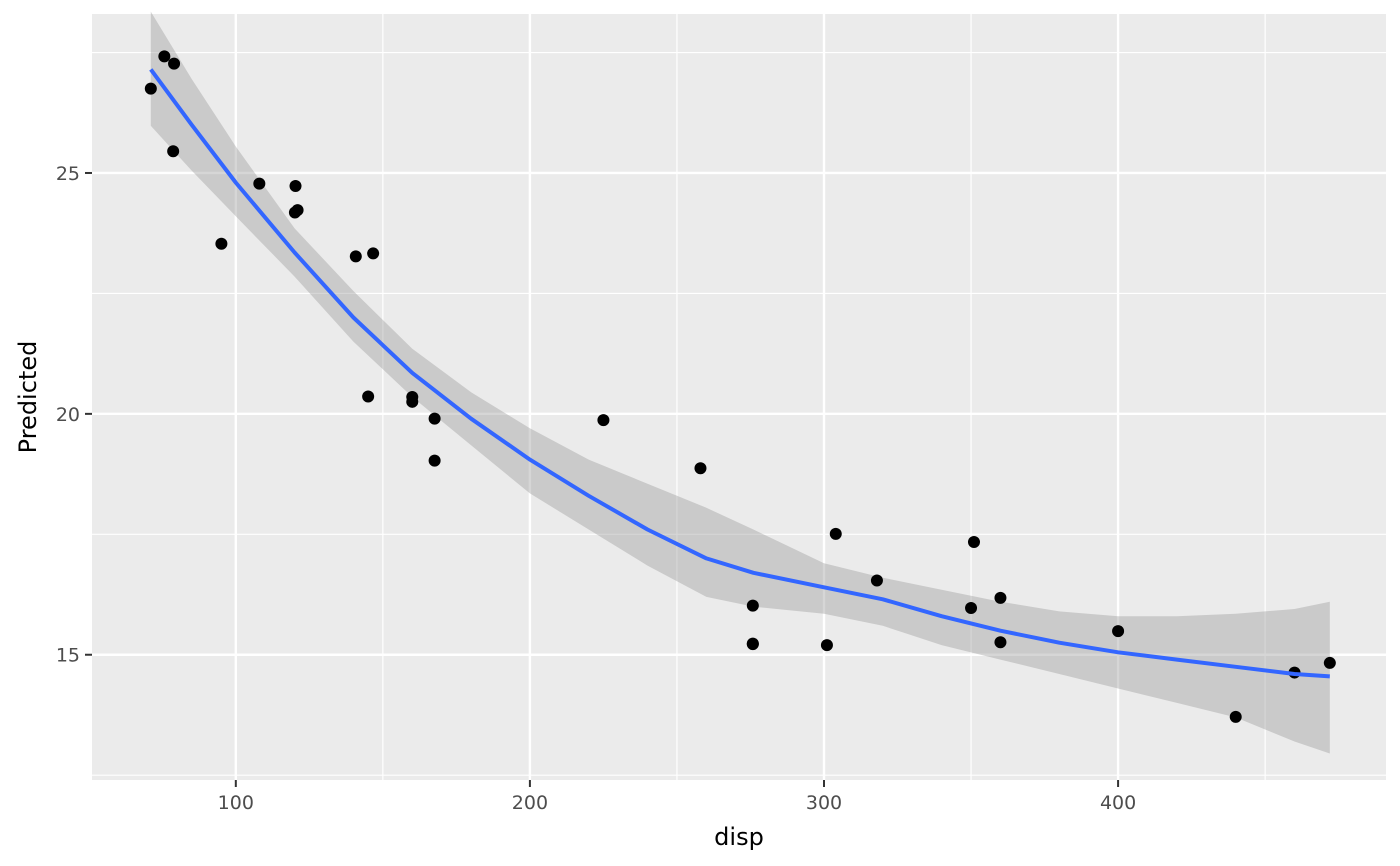  What do you see at coordinates (68, 656) in the screenshot?
I see `y-tick-label: 15` at bounding box center [68, 656].